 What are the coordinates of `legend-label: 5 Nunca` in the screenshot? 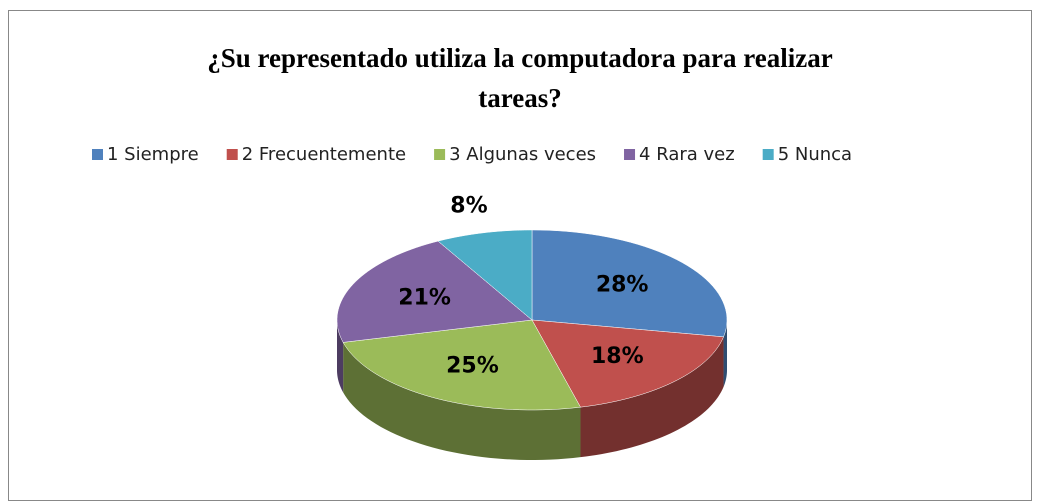 It's located at (815, 154).